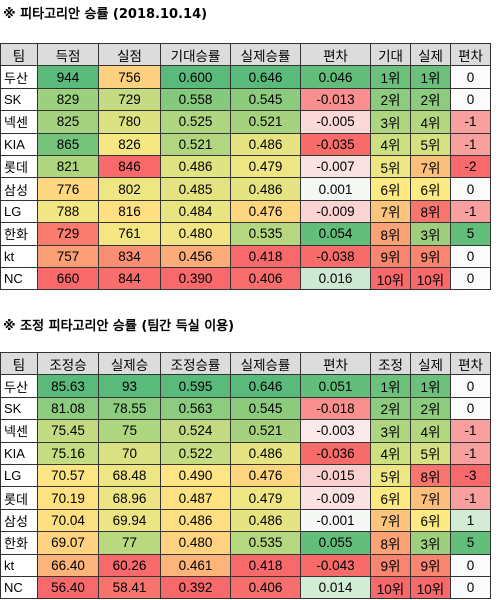  Describe the element at coordinates (129, 363) in the screenshot. I see `header-col-b: 실제승` at that location.